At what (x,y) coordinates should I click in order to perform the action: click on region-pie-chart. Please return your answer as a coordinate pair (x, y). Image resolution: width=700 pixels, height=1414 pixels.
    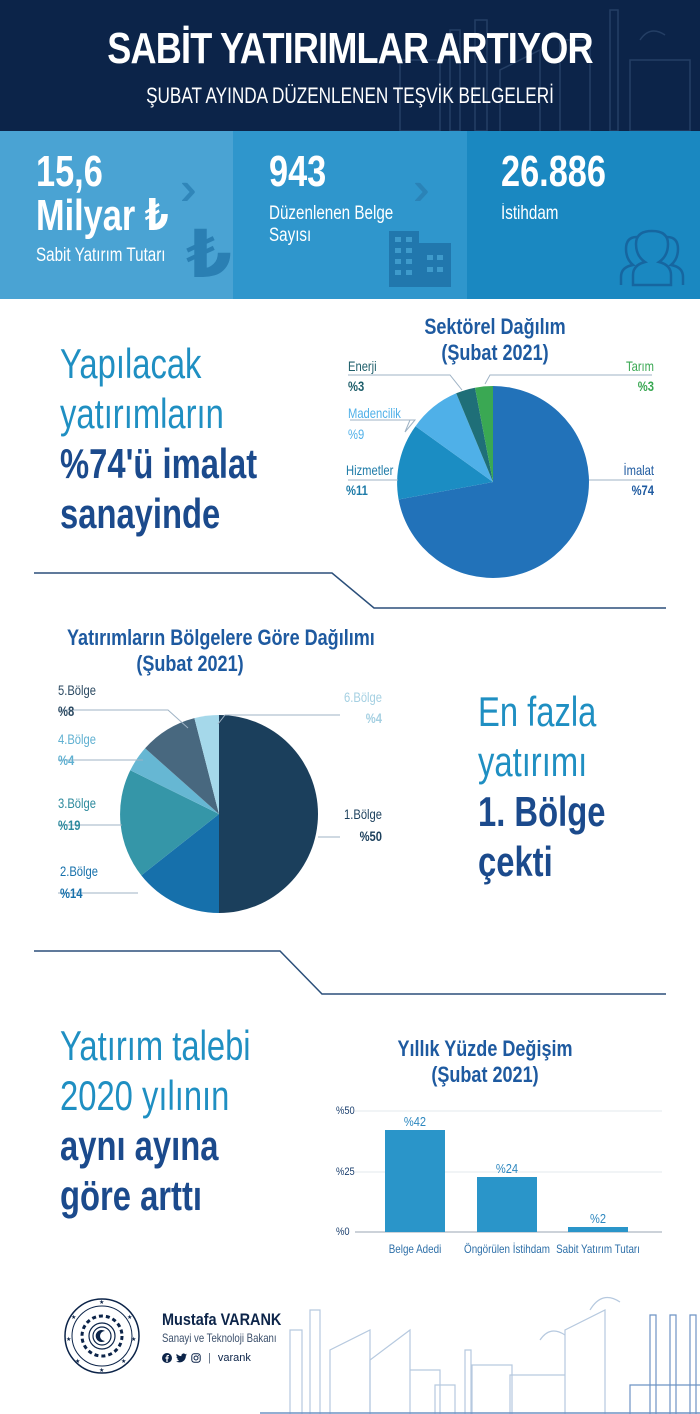
    Looking at the image, I should click on (199, 811).